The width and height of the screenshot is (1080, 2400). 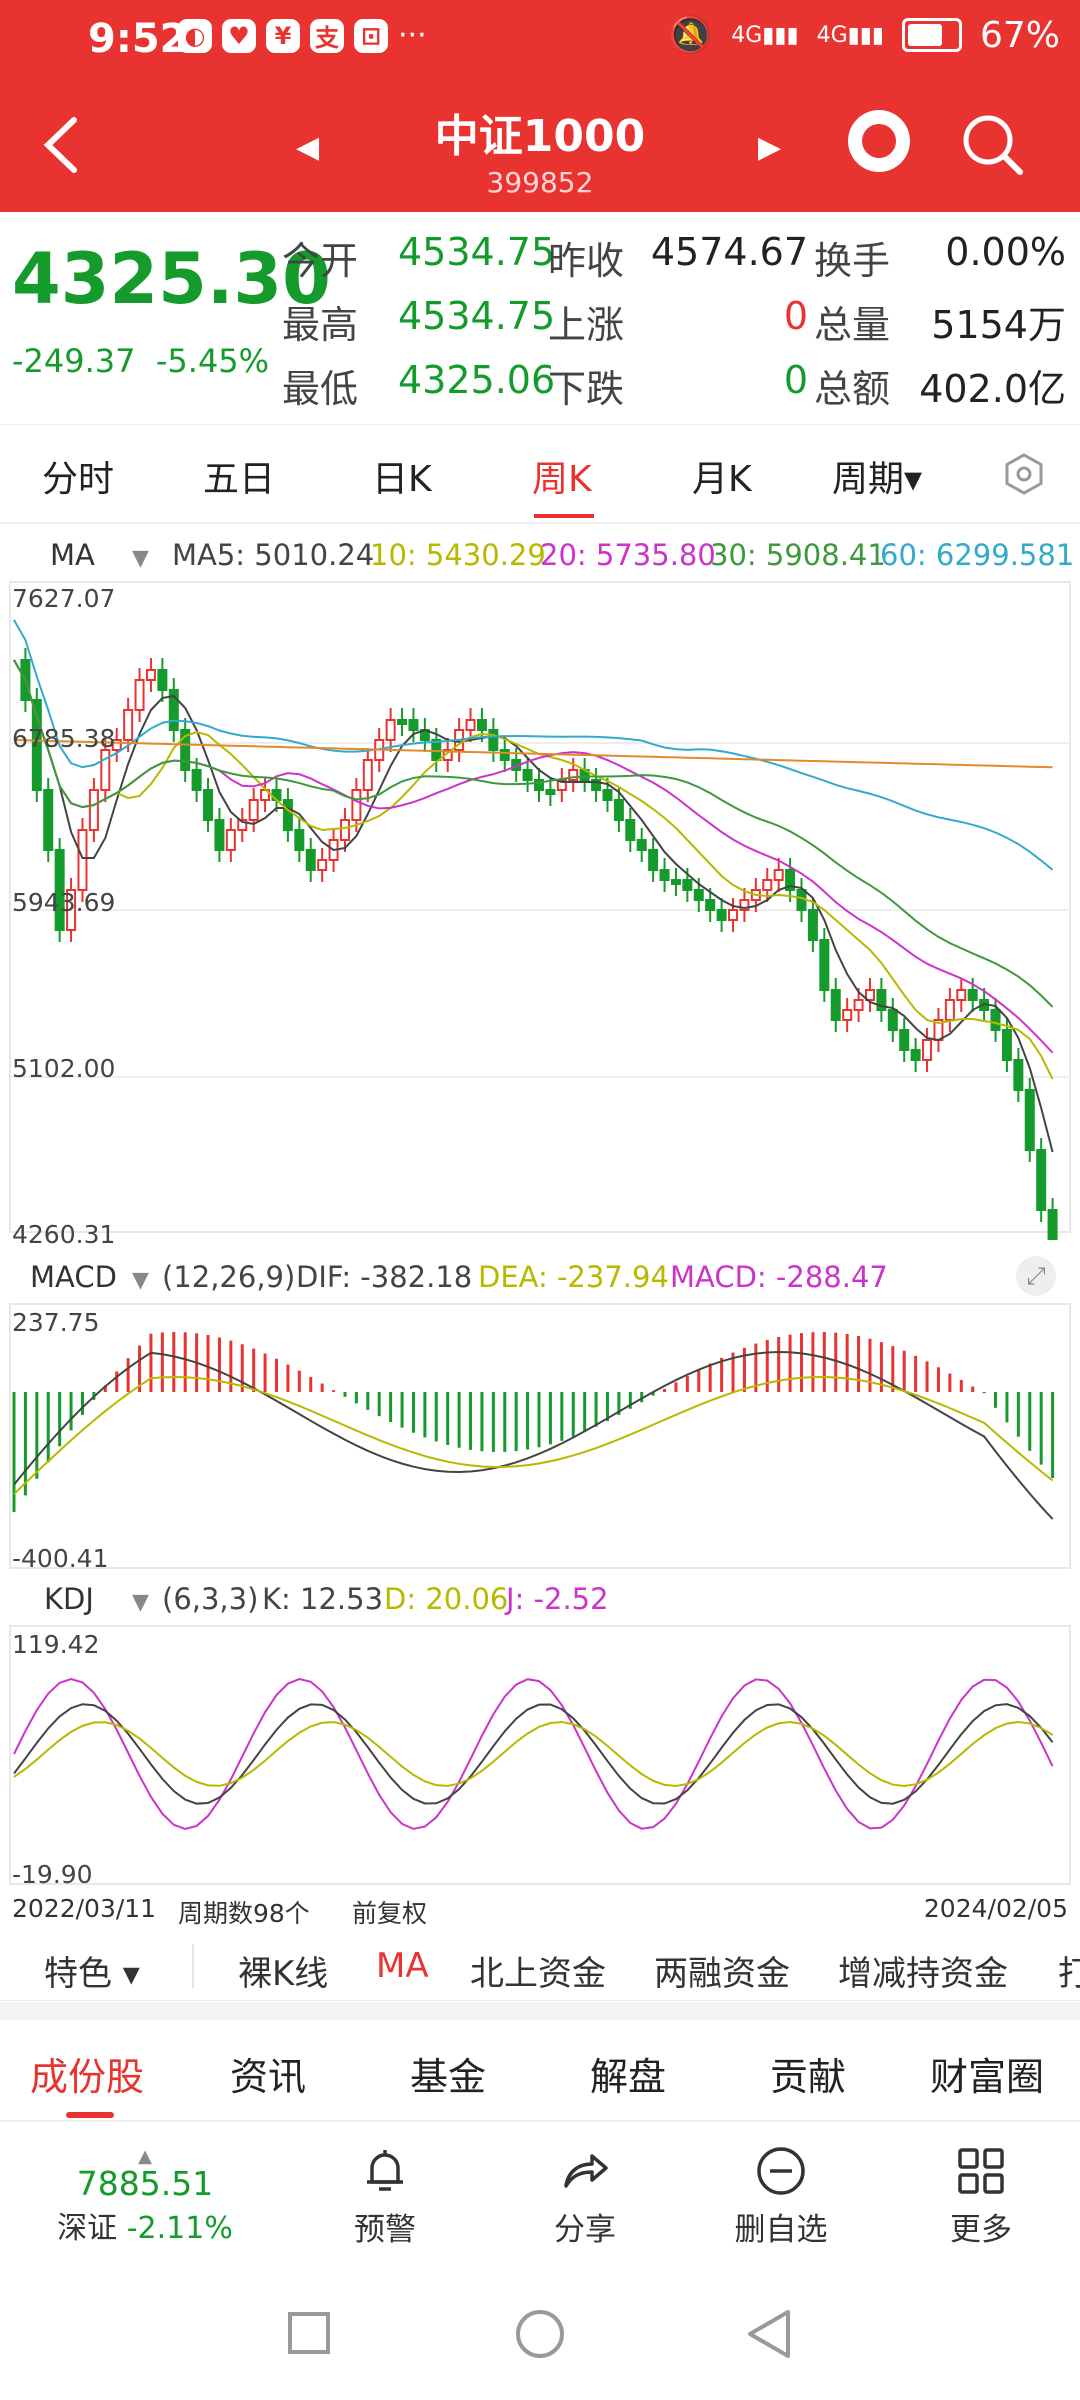 What do you see at coordinates (138, 39) in the screenshot?
I see `status-time: 9:52` at bounding box center [138, 39].